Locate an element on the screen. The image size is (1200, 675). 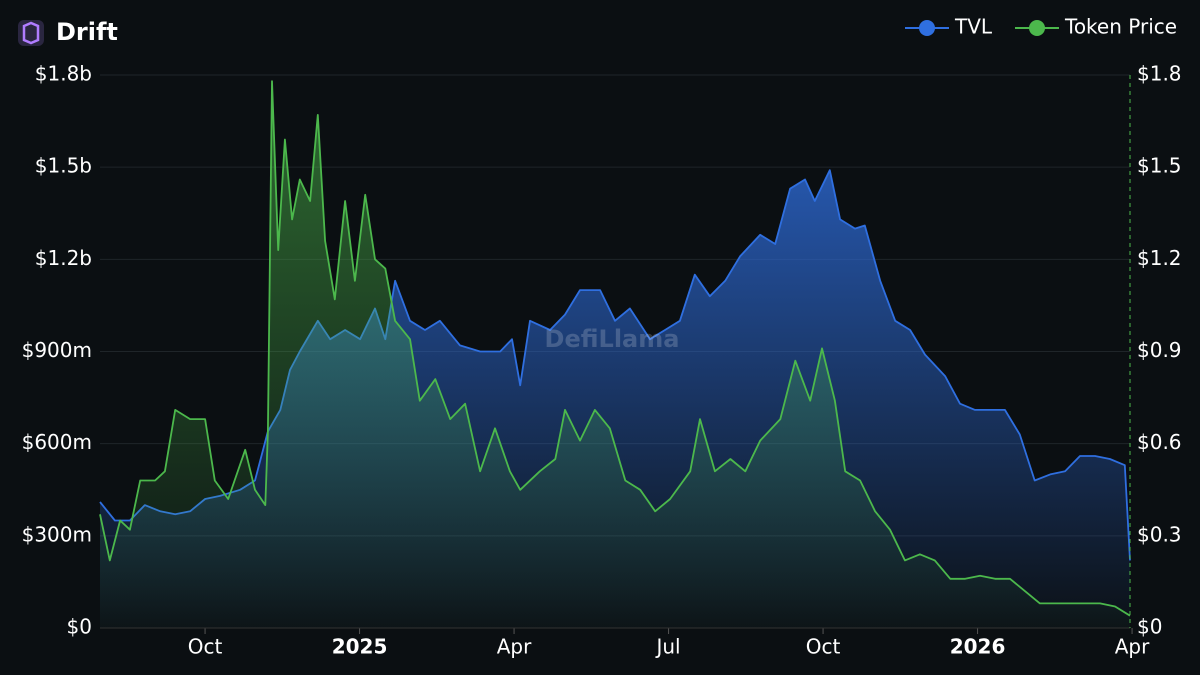
y2-tick-label: $0.6 is located at coordinates (1159, 442).